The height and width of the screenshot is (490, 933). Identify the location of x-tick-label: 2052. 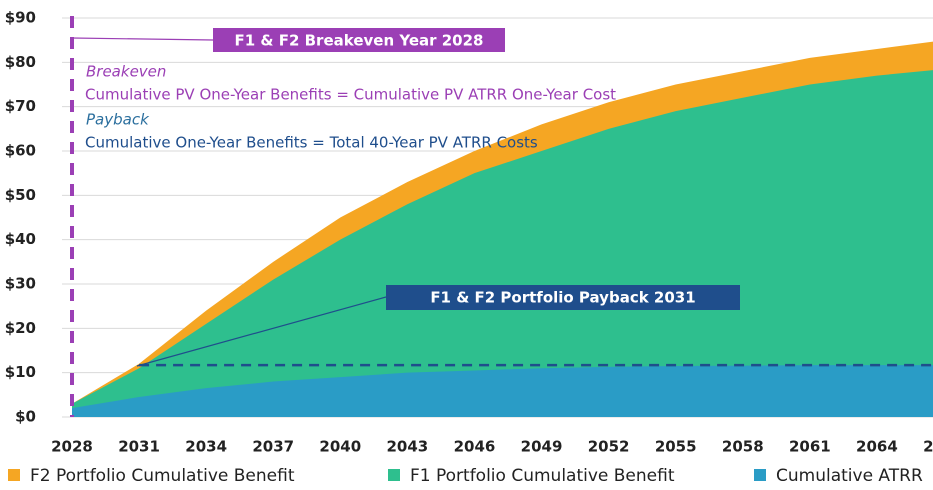
(609, 447).